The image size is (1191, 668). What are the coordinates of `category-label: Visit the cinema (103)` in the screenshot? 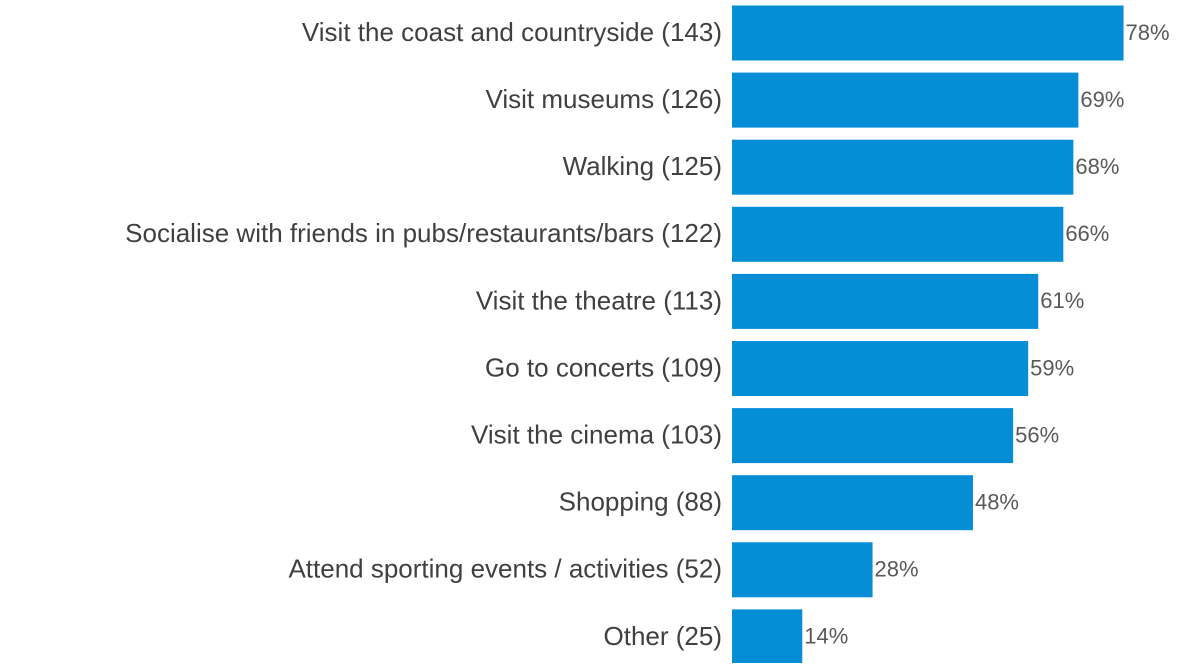 It's located at (596, 434).